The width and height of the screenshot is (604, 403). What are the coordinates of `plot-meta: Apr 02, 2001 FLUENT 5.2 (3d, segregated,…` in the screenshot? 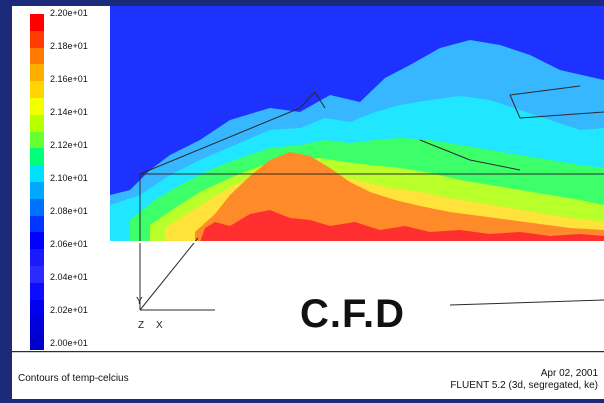 It's located at (524, 380).